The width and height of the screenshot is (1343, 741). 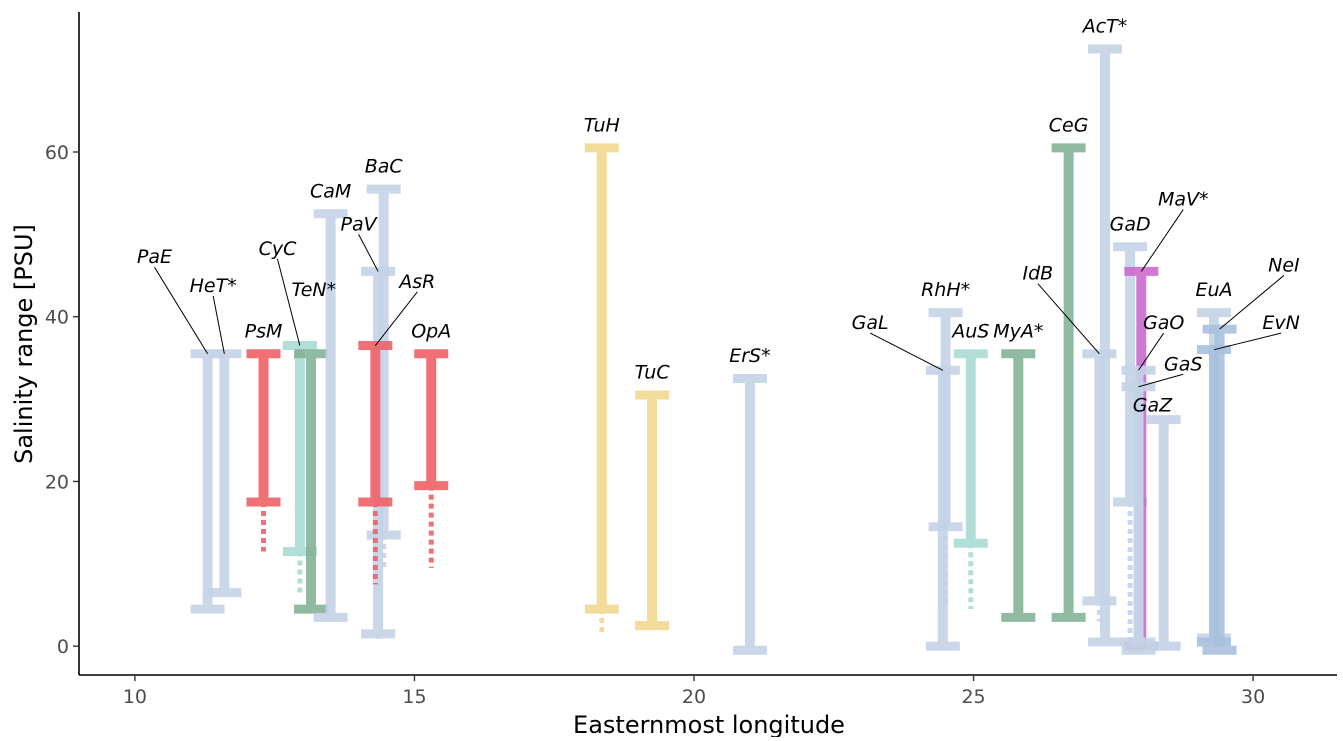 I want to click on bar-label-mya-star: MyA*, so click(x=1018, y=331).